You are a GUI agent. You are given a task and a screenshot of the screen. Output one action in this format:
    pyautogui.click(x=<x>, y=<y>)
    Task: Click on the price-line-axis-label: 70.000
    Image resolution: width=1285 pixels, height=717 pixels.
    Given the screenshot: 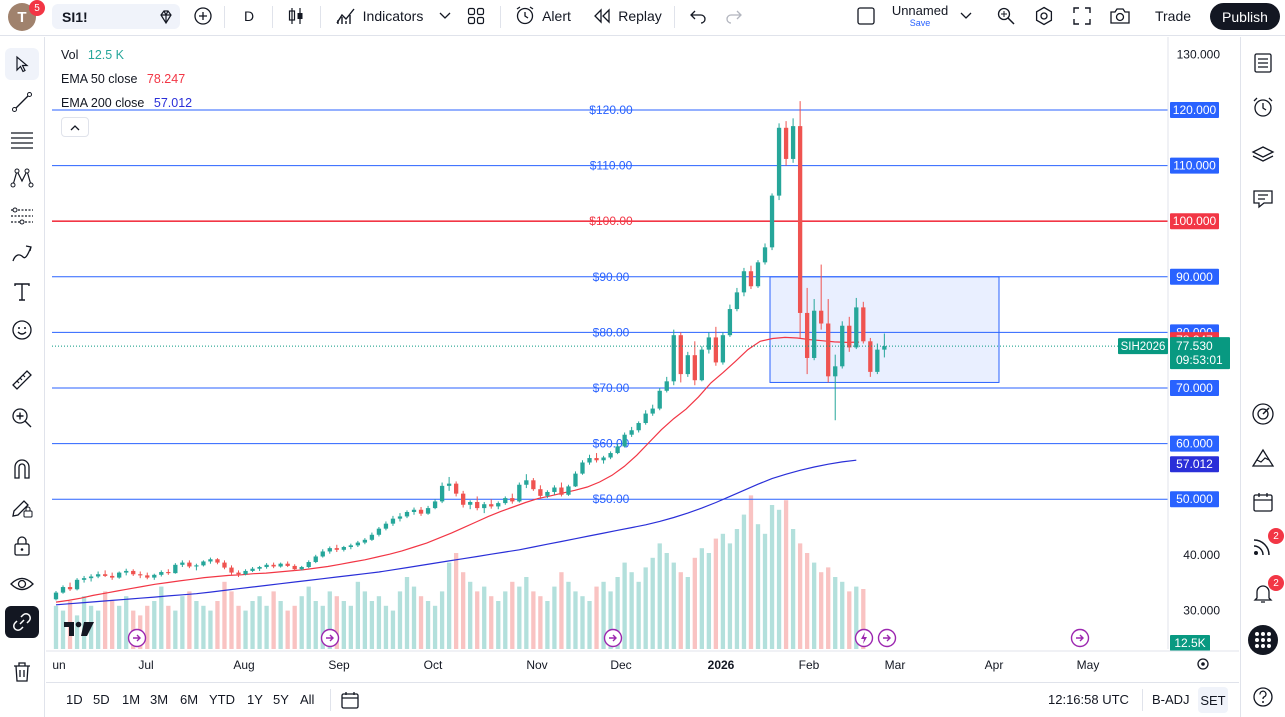 What is the action you would take?
    pyautogui.click(x=1194, y=388)
    